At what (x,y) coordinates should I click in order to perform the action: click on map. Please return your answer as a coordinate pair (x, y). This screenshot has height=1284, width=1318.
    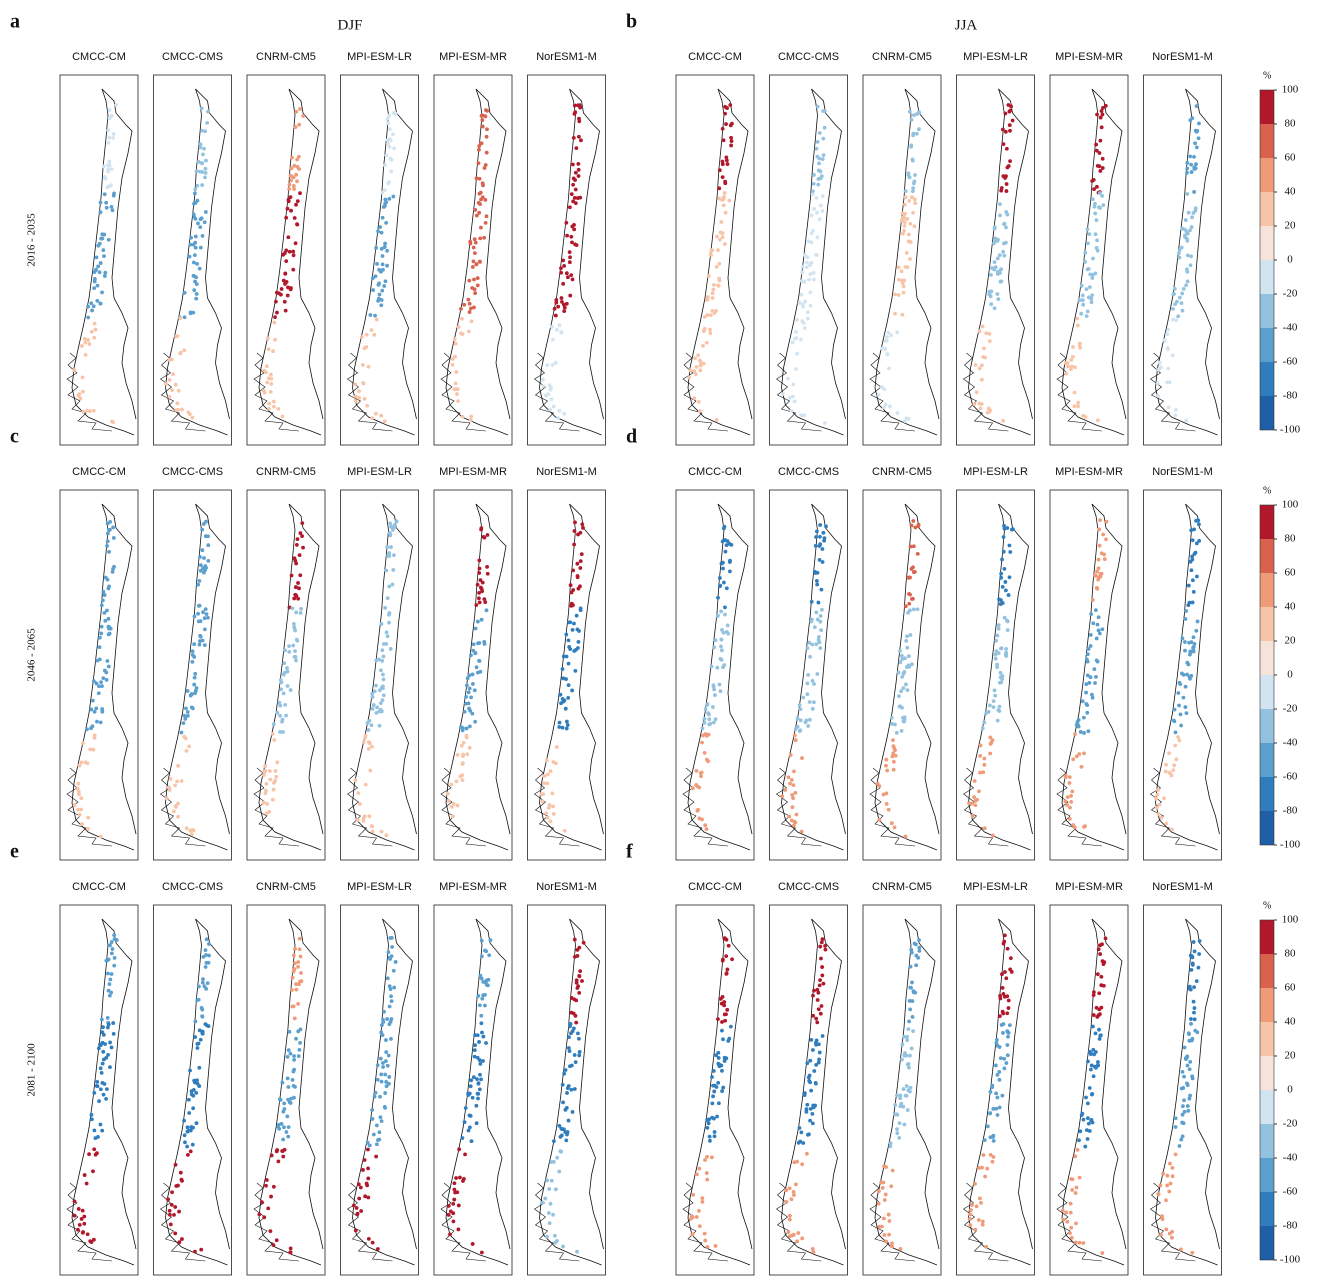
    Looking at the image, I should click on (195, 1092).